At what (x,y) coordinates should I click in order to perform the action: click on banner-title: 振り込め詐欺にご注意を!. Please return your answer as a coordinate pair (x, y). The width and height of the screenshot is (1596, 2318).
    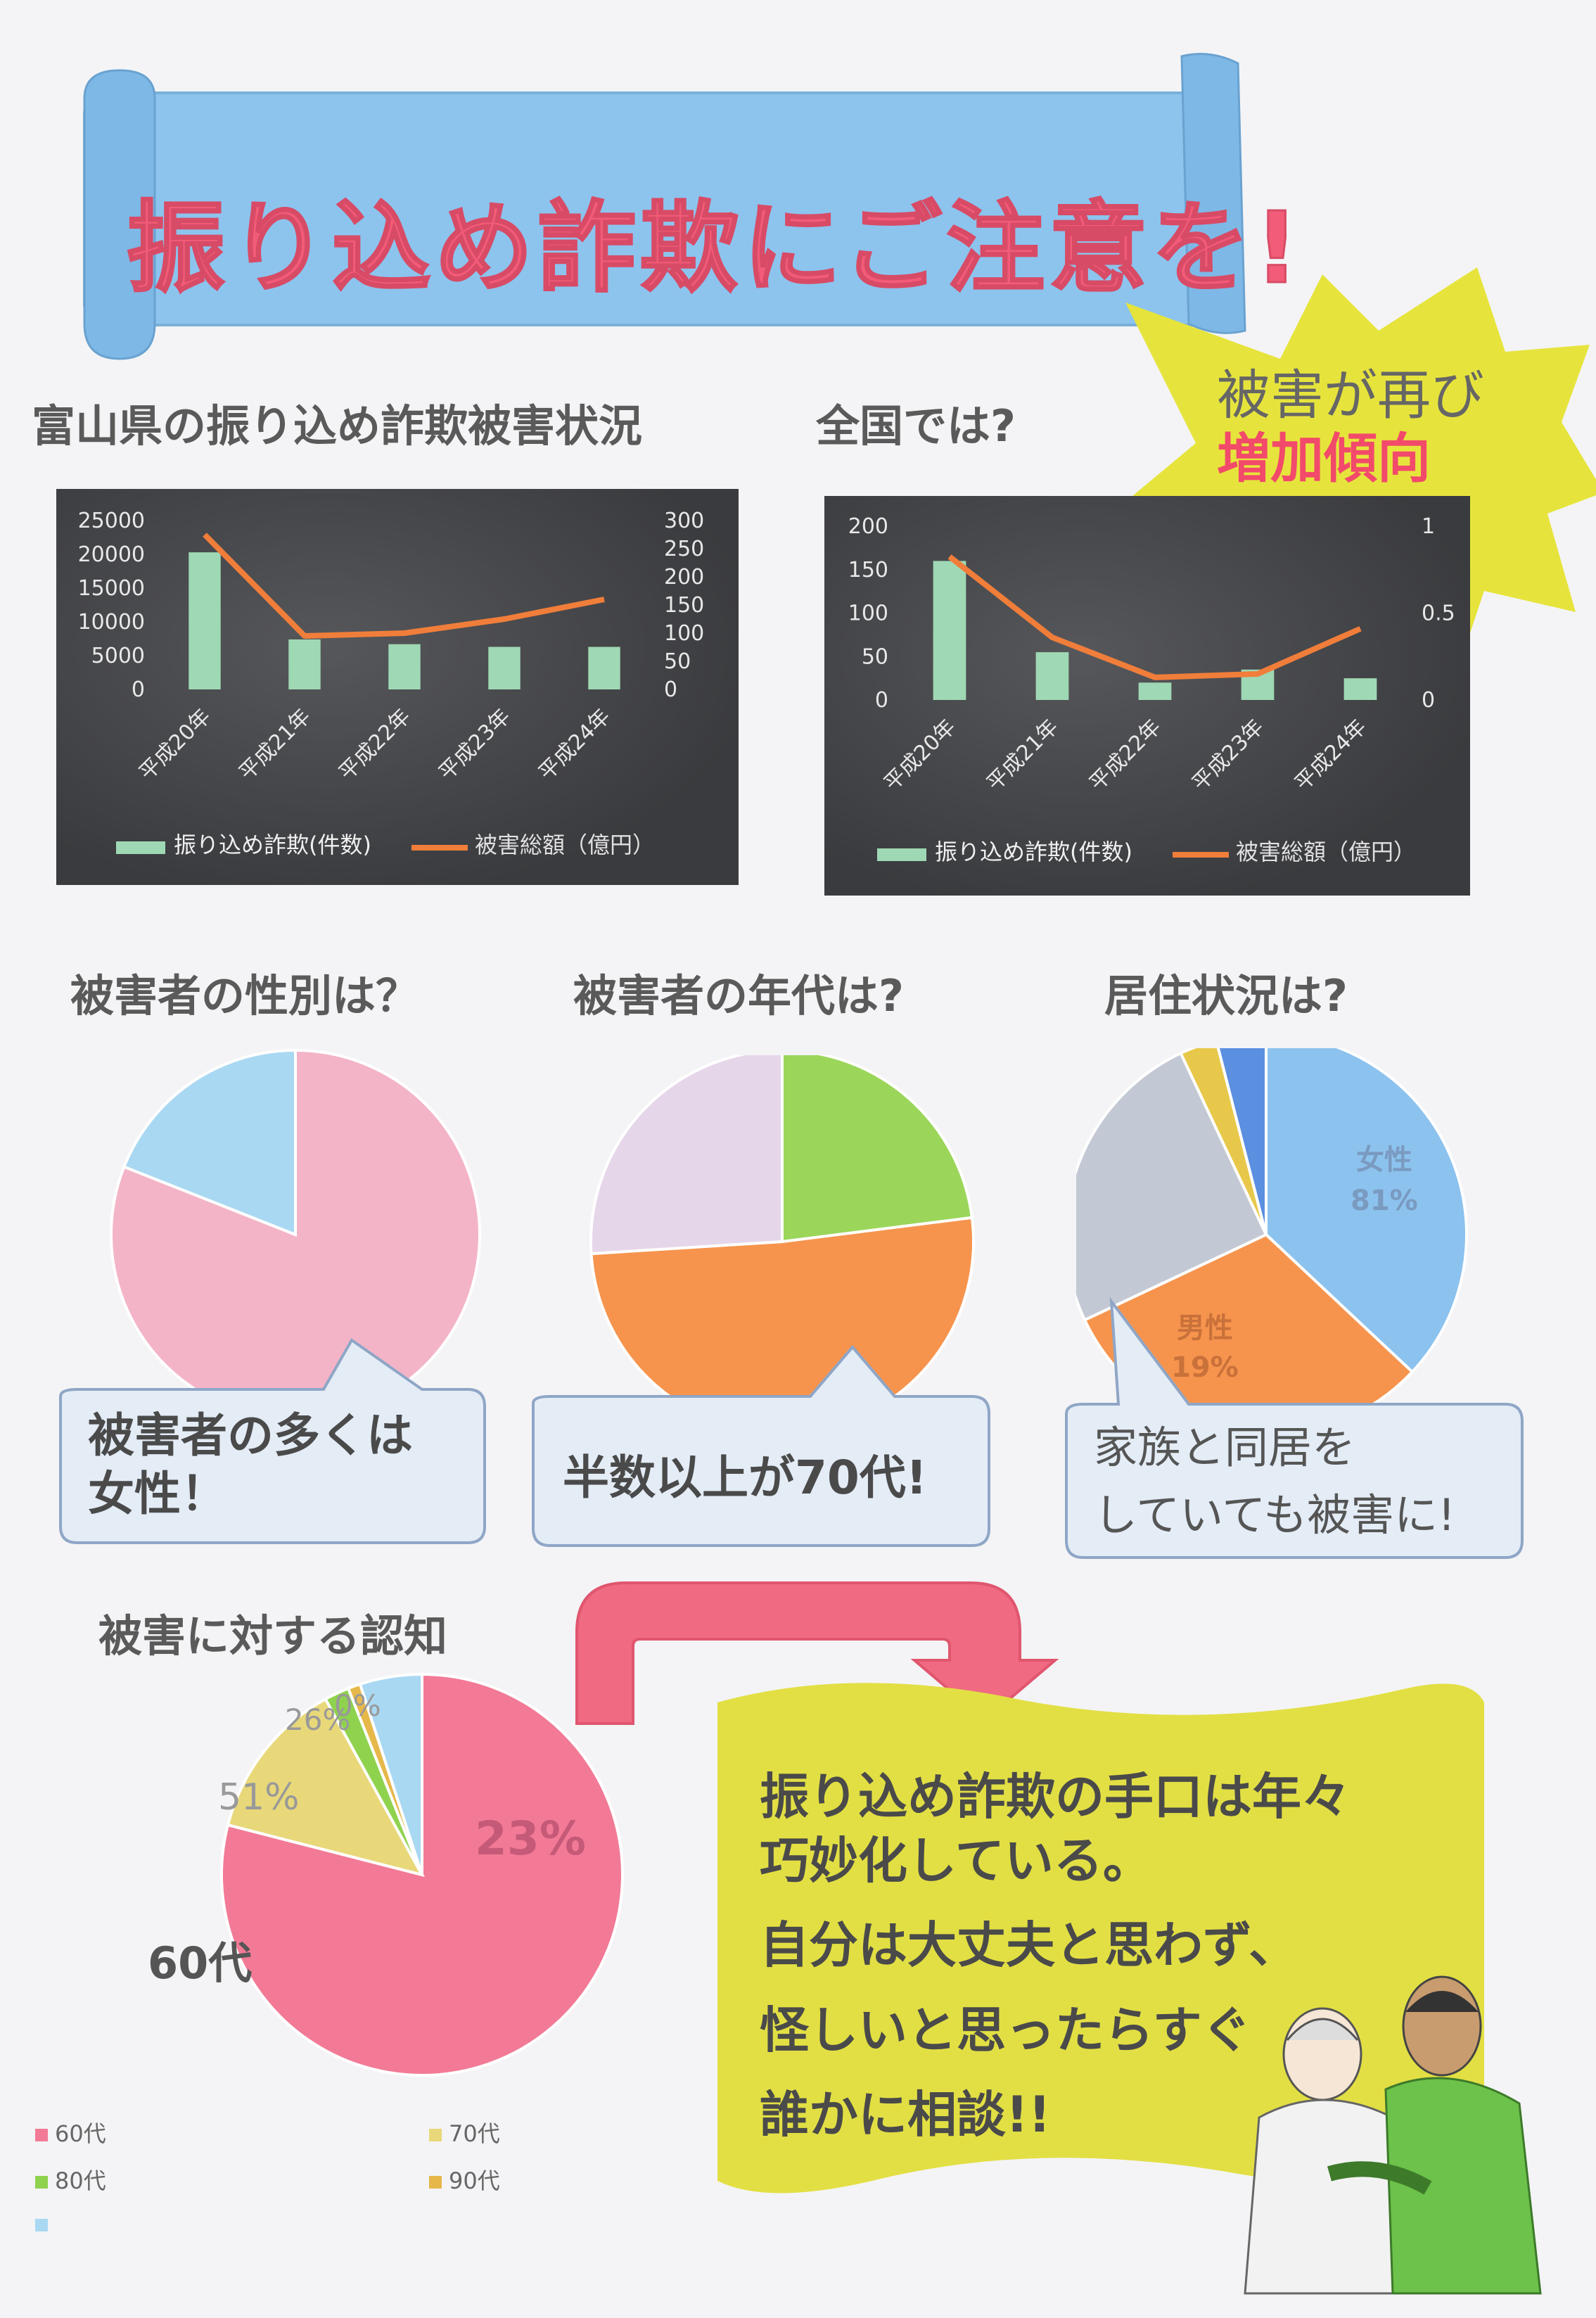
    Looking at the image, I should click on (714, 249).